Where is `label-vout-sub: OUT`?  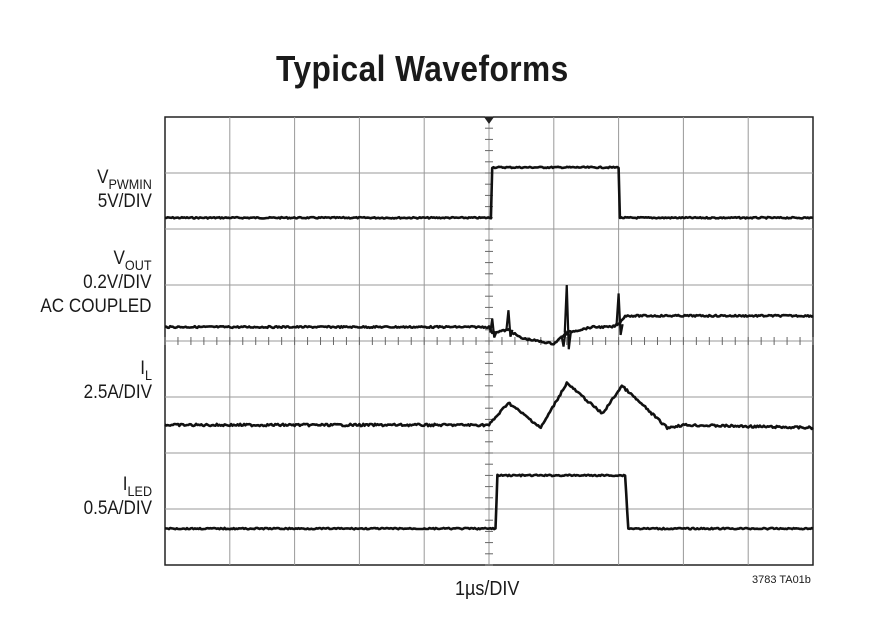
label-vout-sub: OUT is located at coordinates (138, 265).